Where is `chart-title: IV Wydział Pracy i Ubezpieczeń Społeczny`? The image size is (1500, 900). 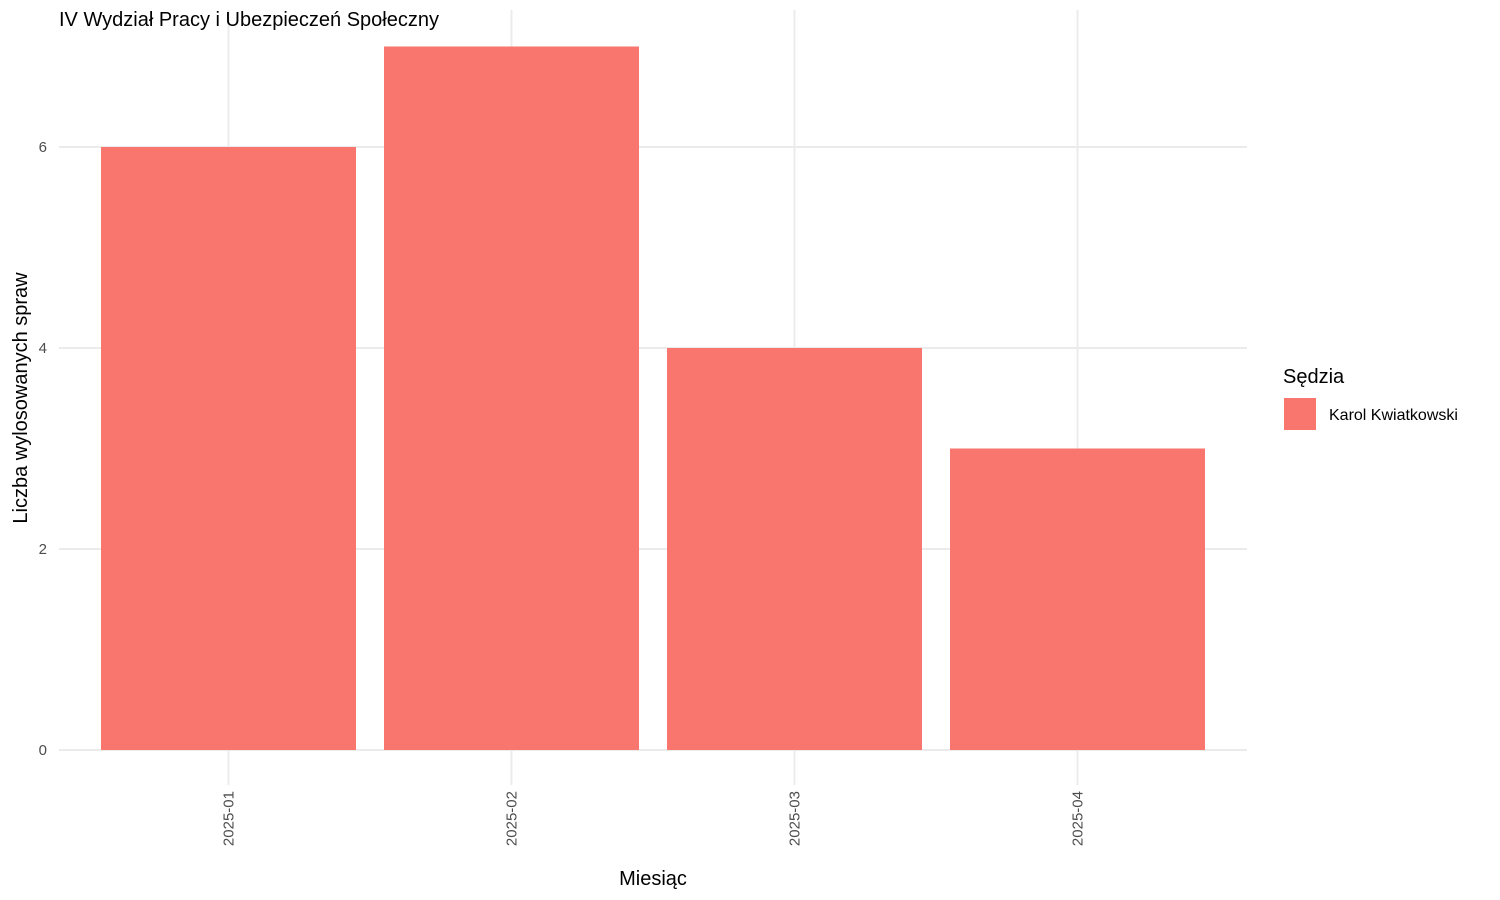
chart-title: IV Wydział Pracy i Ubezpieczeń Społeczny is located at coordinates (249, 20).